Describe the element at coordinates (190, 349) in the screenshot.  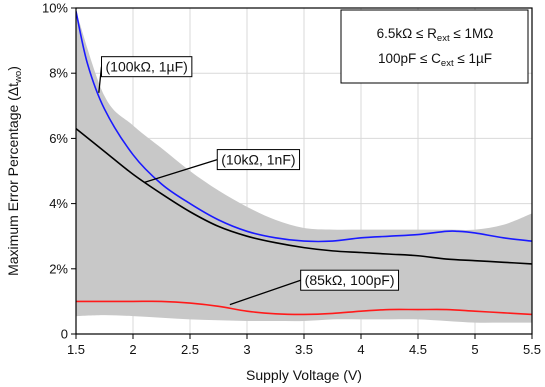
I see `x-tick-label: 2.5` at that location.